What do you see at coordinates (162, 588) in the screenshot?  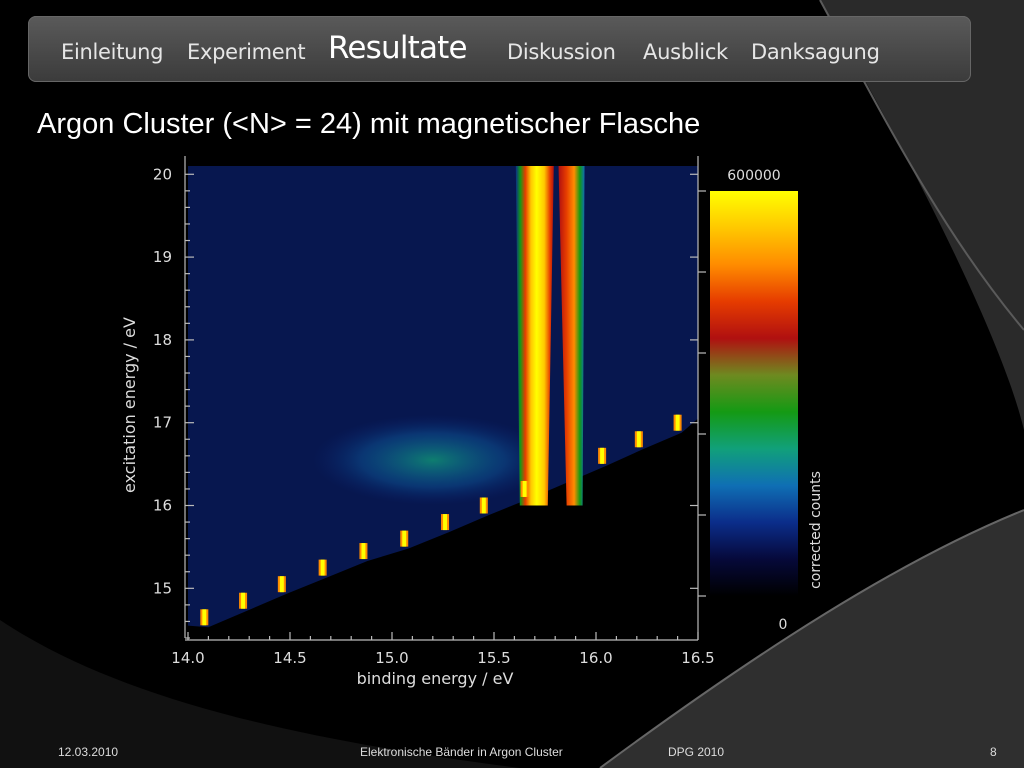 I see `y-tick-label: 15` at bounding box center [162, 588].